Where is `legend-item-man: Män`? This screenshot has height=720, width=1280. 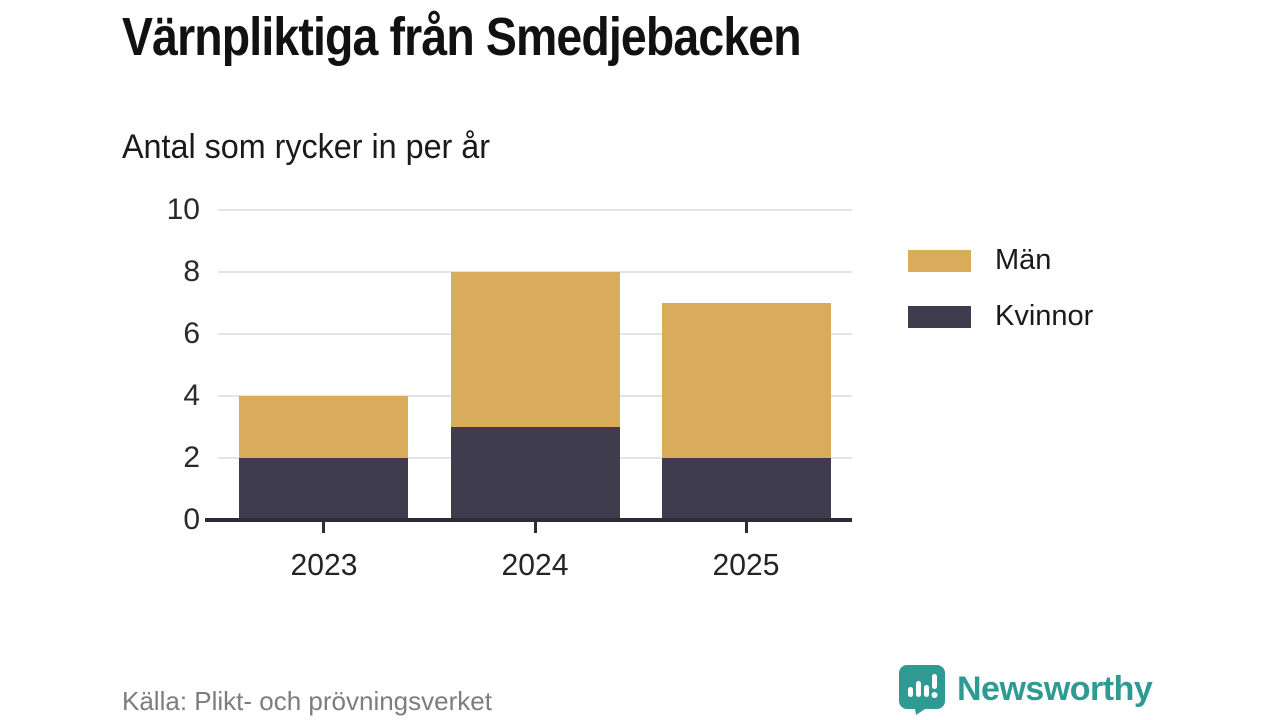
legend-item-man: Män is located at coordinates (1000, 260).